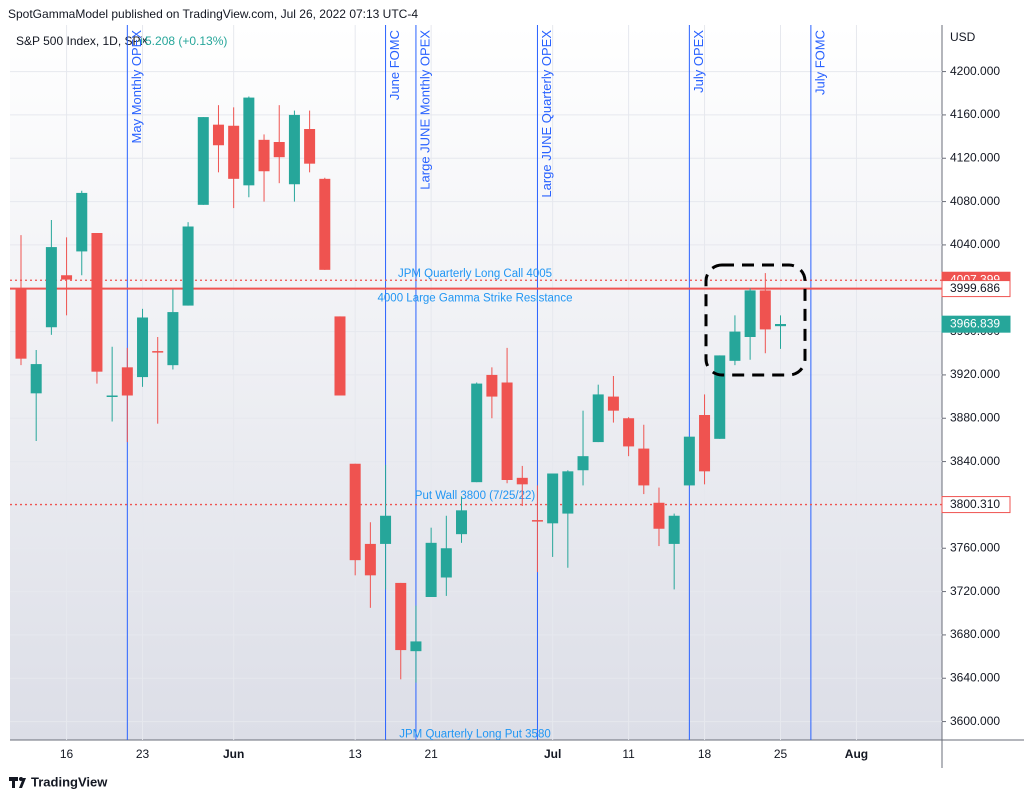  I want to click on event-label: July FOMC, so click(819, 62).